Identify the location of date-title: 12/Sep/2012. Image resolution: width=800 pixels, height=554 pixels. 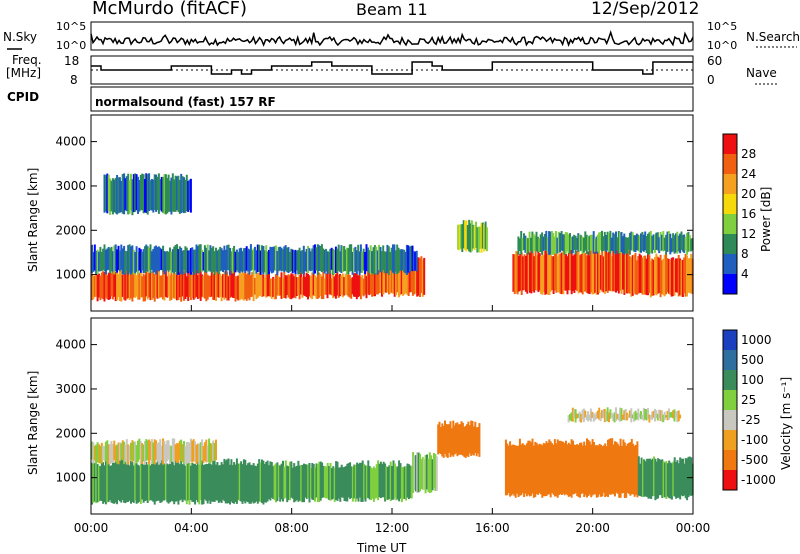
(645, 9).